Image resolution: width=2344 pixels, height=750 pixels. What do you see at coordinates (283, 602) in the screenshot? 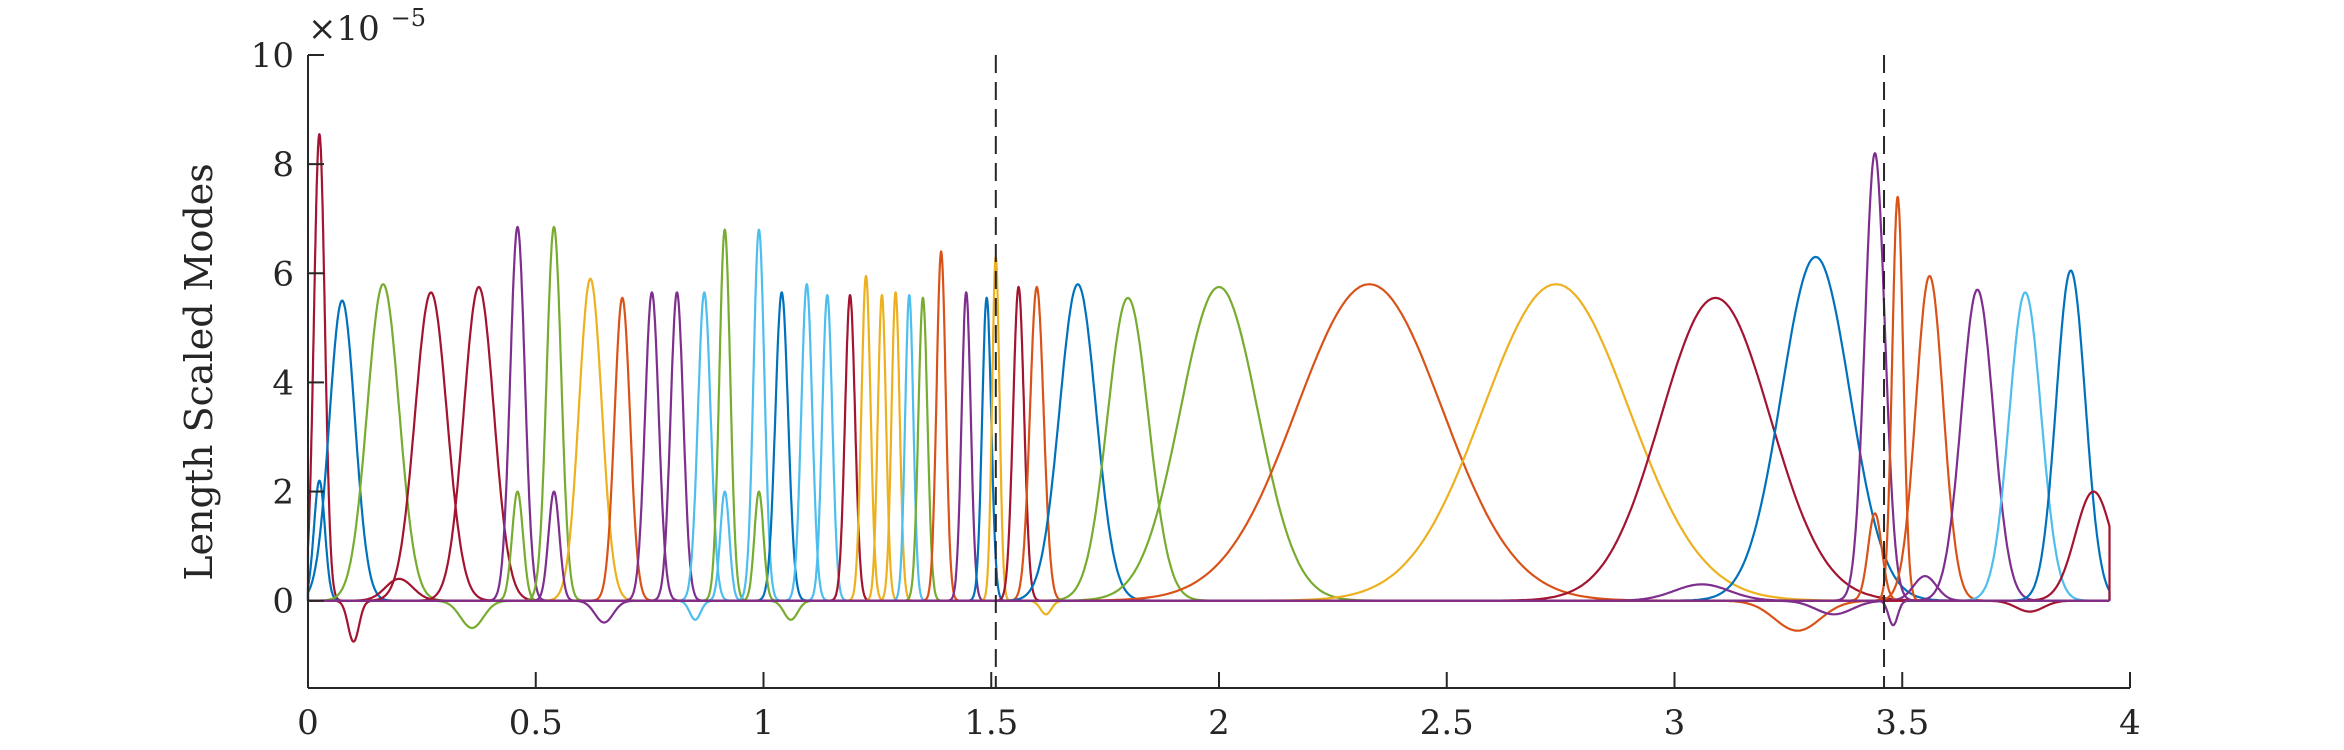
I see `y-tick-label: 0` at bounding box center [283, 602].